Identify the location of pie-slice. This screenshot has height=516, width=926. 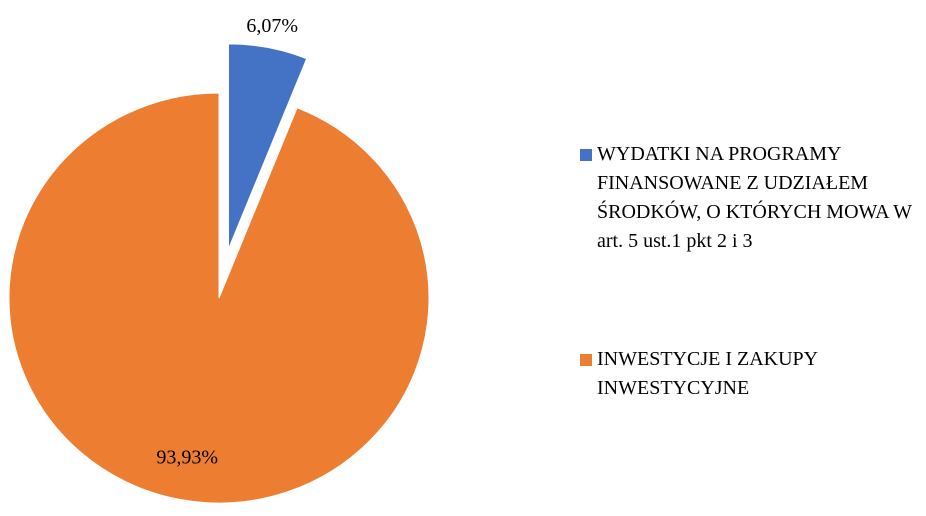
(267, 146).